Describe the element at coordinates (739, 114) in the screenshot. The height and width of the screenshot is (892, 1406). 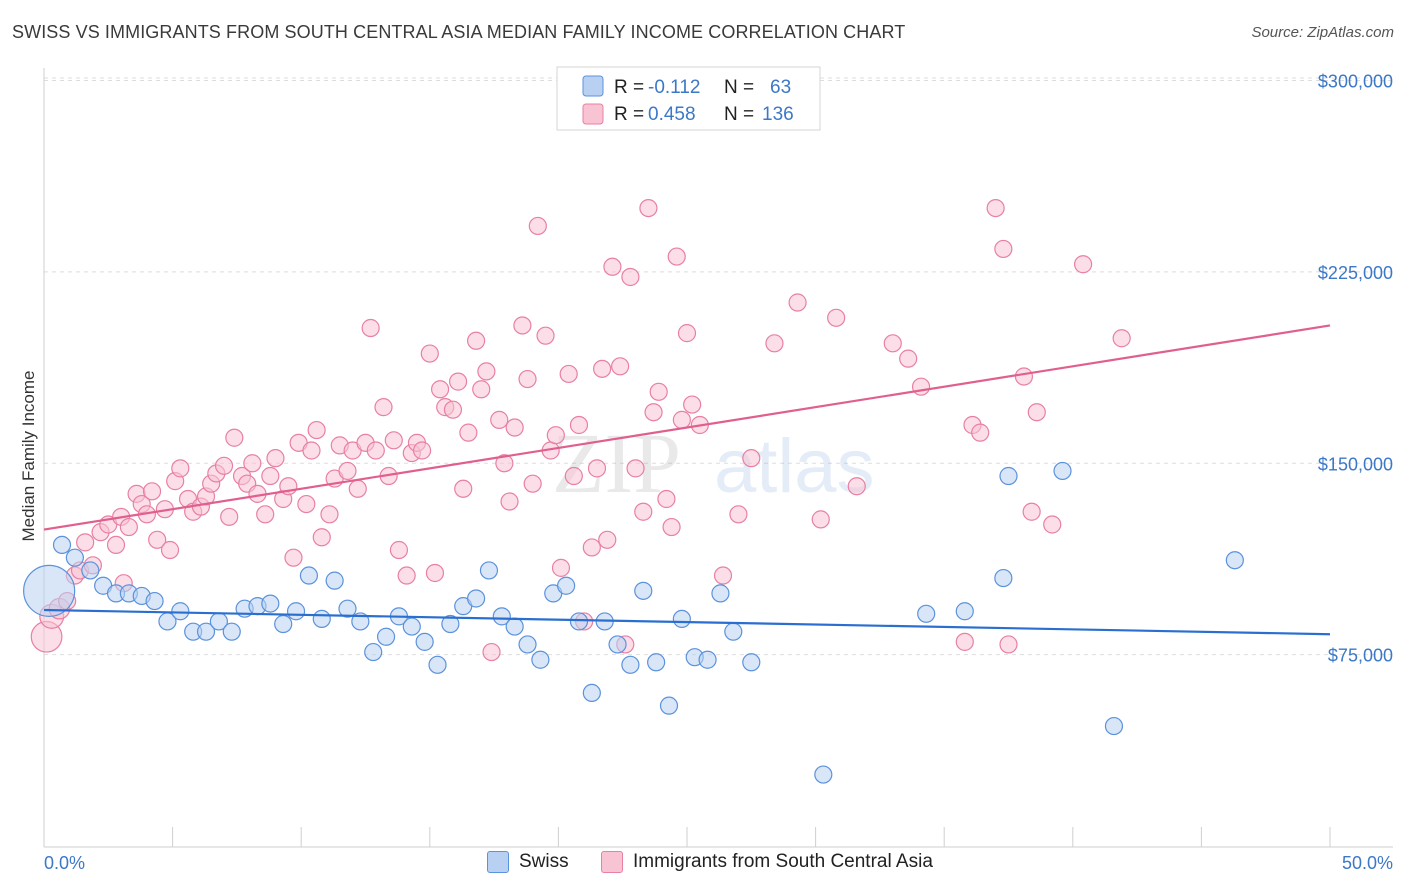
I see `legend-n-label-imm: N =` at that location.